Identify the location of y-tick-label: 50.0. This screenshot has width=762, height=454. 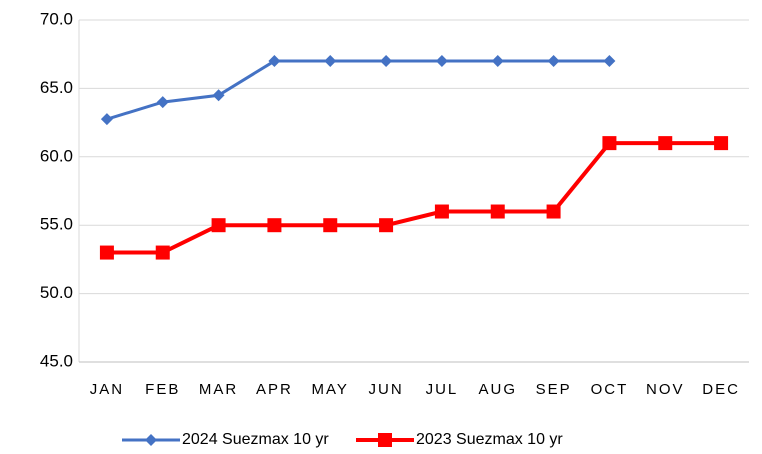
(56, 292).